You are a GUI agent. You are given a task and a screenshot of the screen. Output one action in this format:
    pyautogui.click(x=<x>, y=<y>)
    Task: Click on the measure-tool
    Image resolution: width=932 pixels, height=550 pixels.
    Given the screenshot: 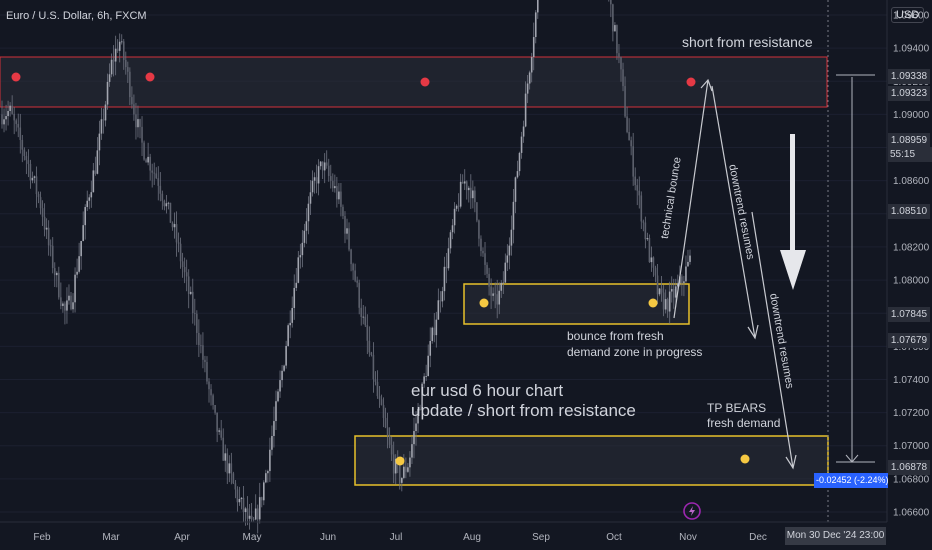 What is the action you would take?
    pyautogui.click(x=855, y=268)
    